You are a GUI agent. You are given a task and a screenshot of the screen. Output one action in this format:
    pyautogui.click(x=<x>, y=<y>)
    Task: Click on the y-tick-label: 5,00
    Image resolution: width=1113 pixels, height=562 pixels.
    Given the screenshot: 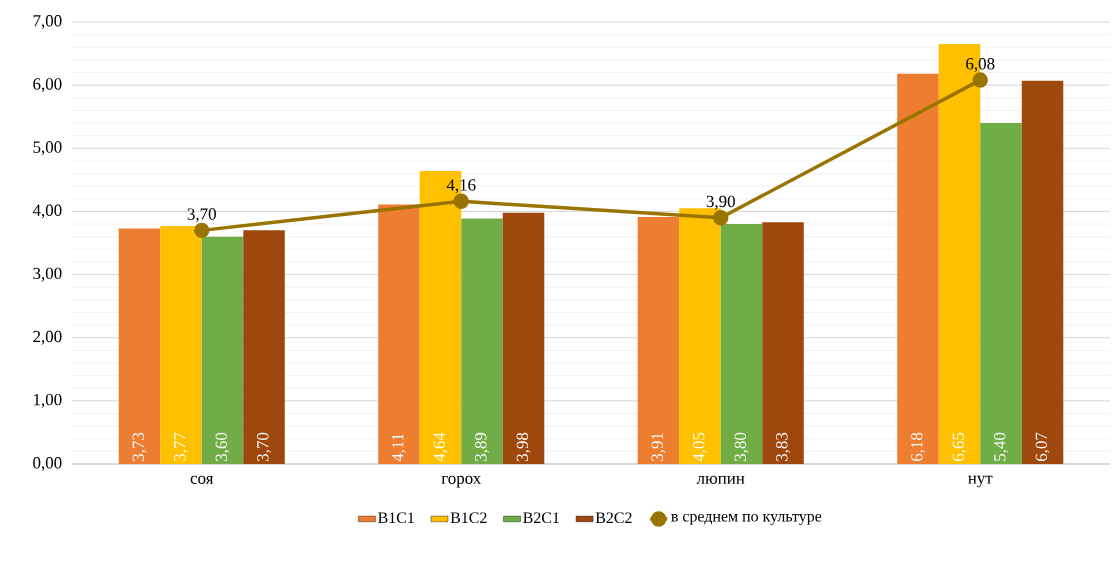 What is the action you would take?
    pyautogui.click(x=47, y=148)
    